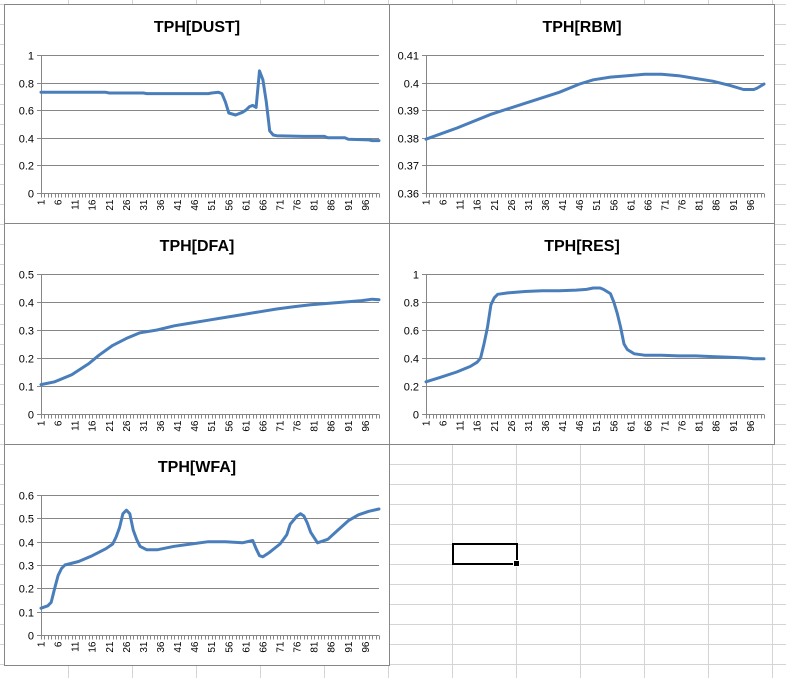 The image size is (786, 678). I want to click on y-tick-label: 0.8, so click(26, 85).